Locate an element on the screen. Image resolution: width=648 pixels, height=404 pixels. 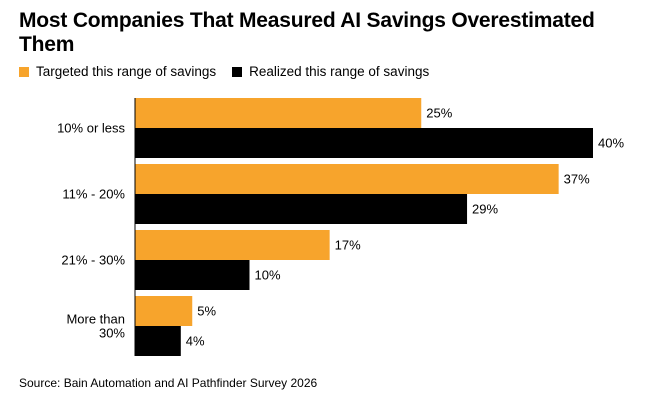
legend-item-targeted: Targeted this range of savings is located at coordinates (117, 71).